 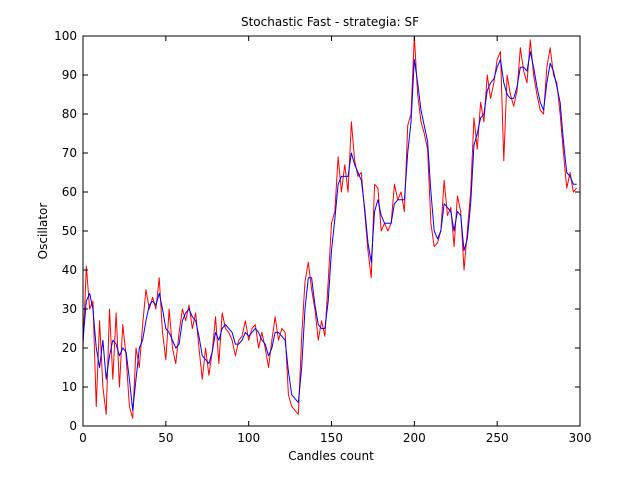 What do you see at coordinates (69, 114) in the screenshot?
I see `y-tick-label: 80` at bounding box center [69, 114].